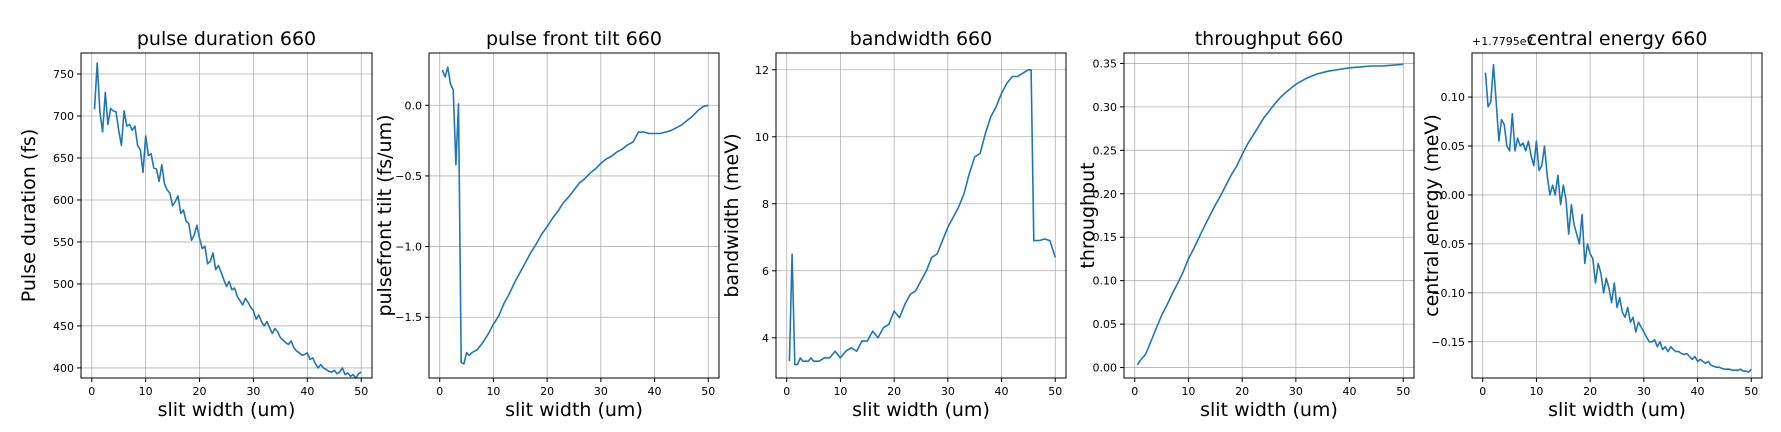 The width and height of the screenshot is (1781, 432). Describe the element at coordinates (1105, 194) in the screenshot. I see `y-tick-label: 0.20` at that location.